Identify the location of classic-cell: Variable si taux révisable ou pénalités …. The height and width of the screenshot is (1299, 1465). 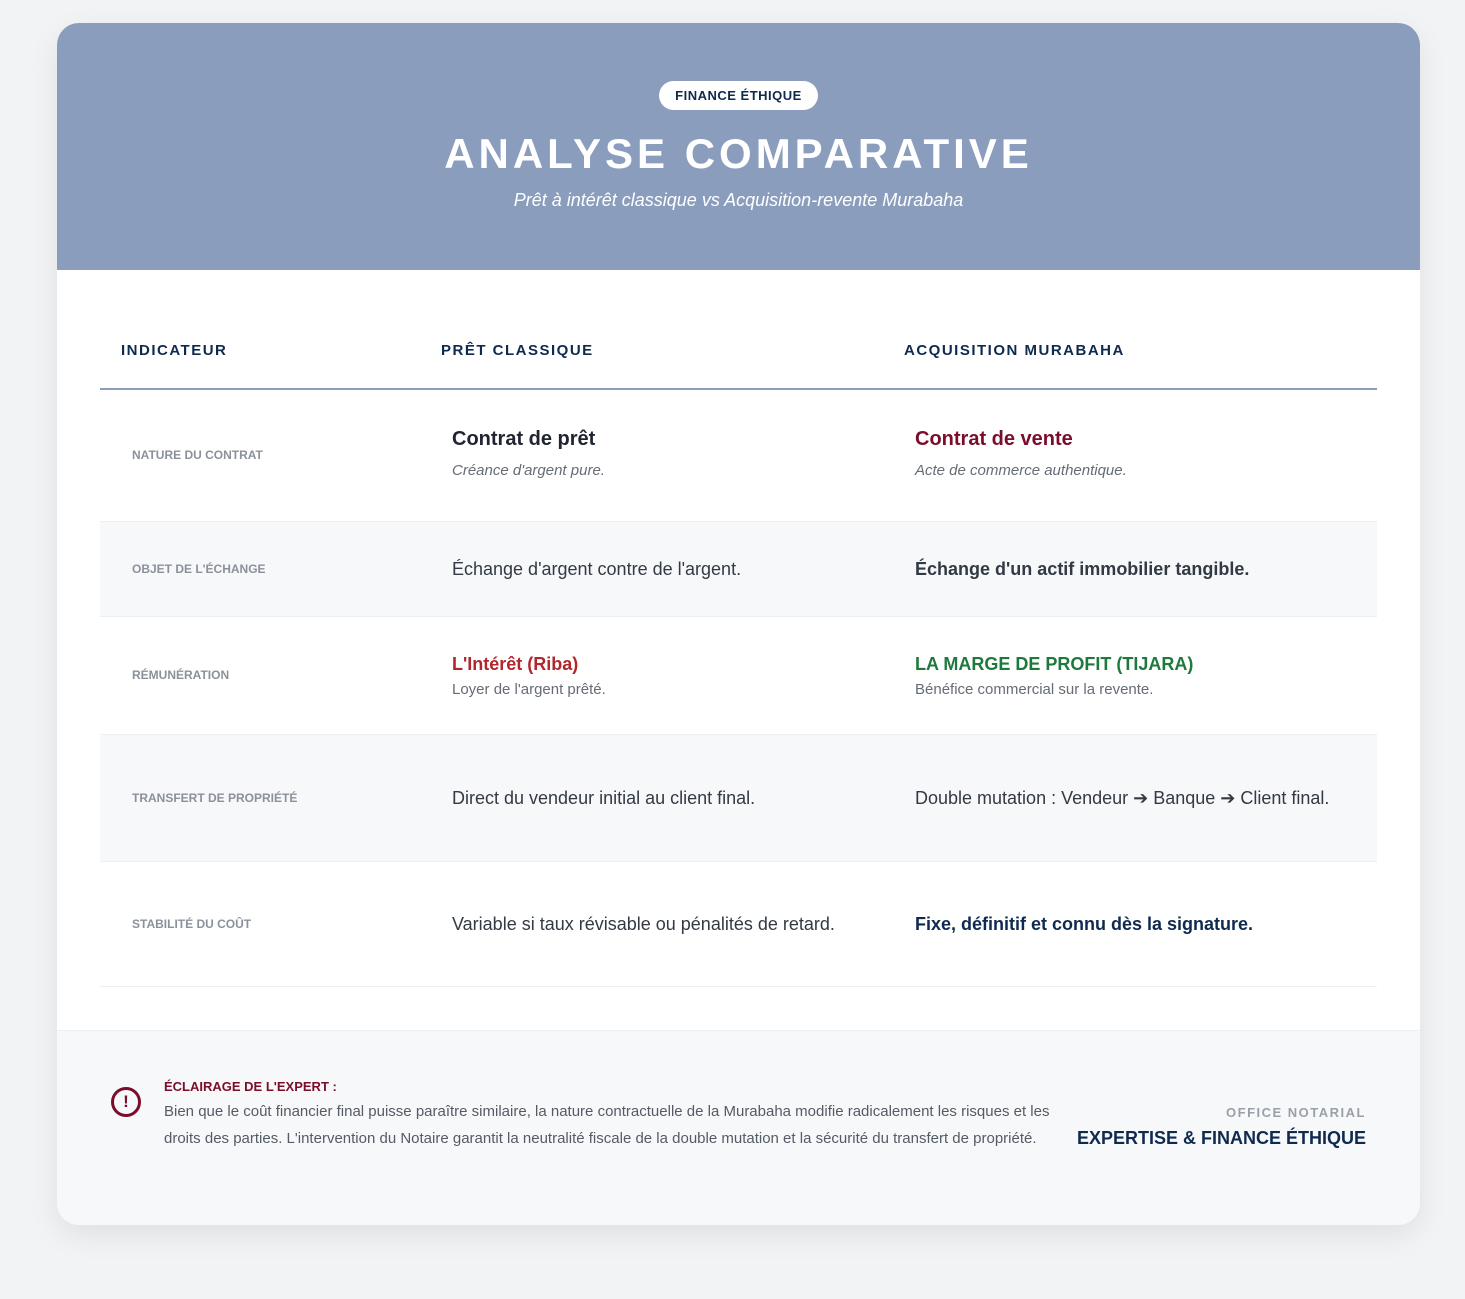
(651, 924).